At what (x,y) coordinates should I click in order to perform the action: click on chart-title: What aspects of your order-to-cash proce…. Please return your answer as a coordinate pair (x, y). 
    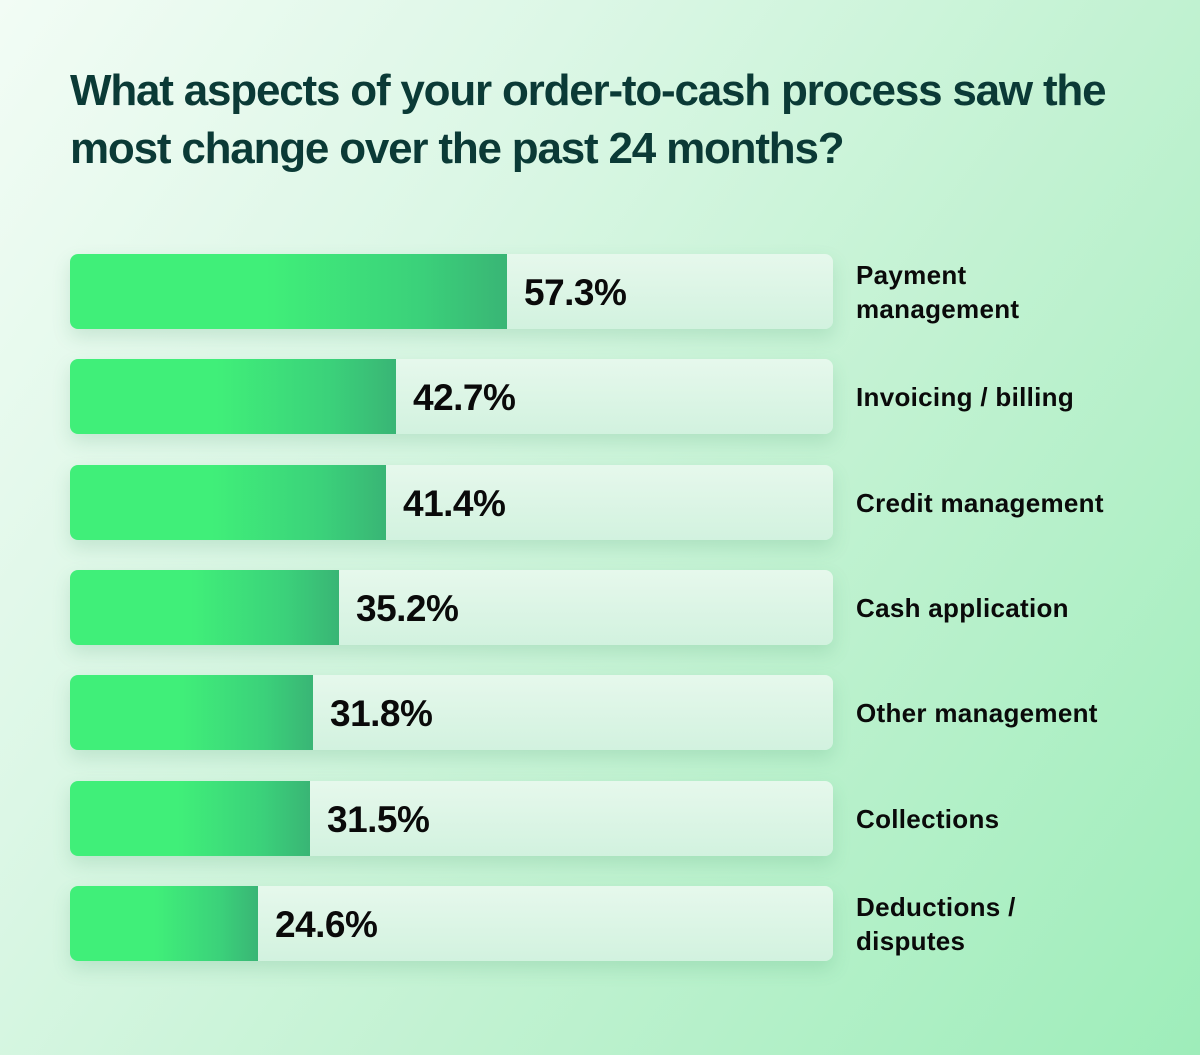
    Looking at the image, I should click on (588, 119).